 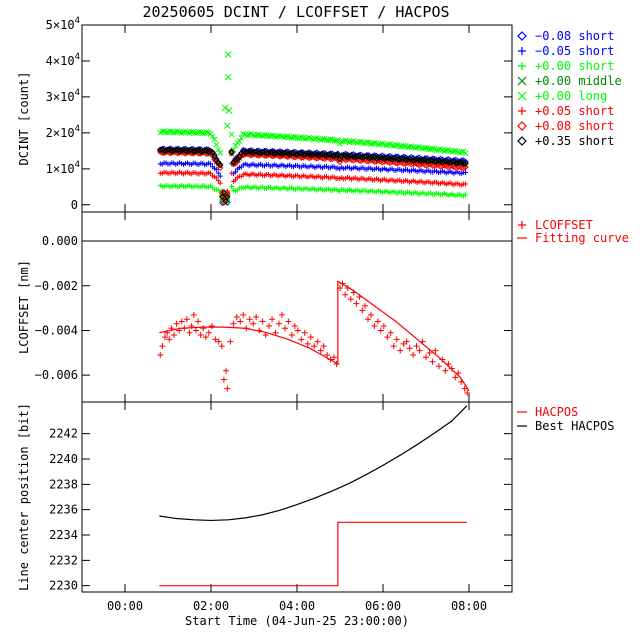 I want to click on x-tick-label: 00:00, so click(x=125, y=606).